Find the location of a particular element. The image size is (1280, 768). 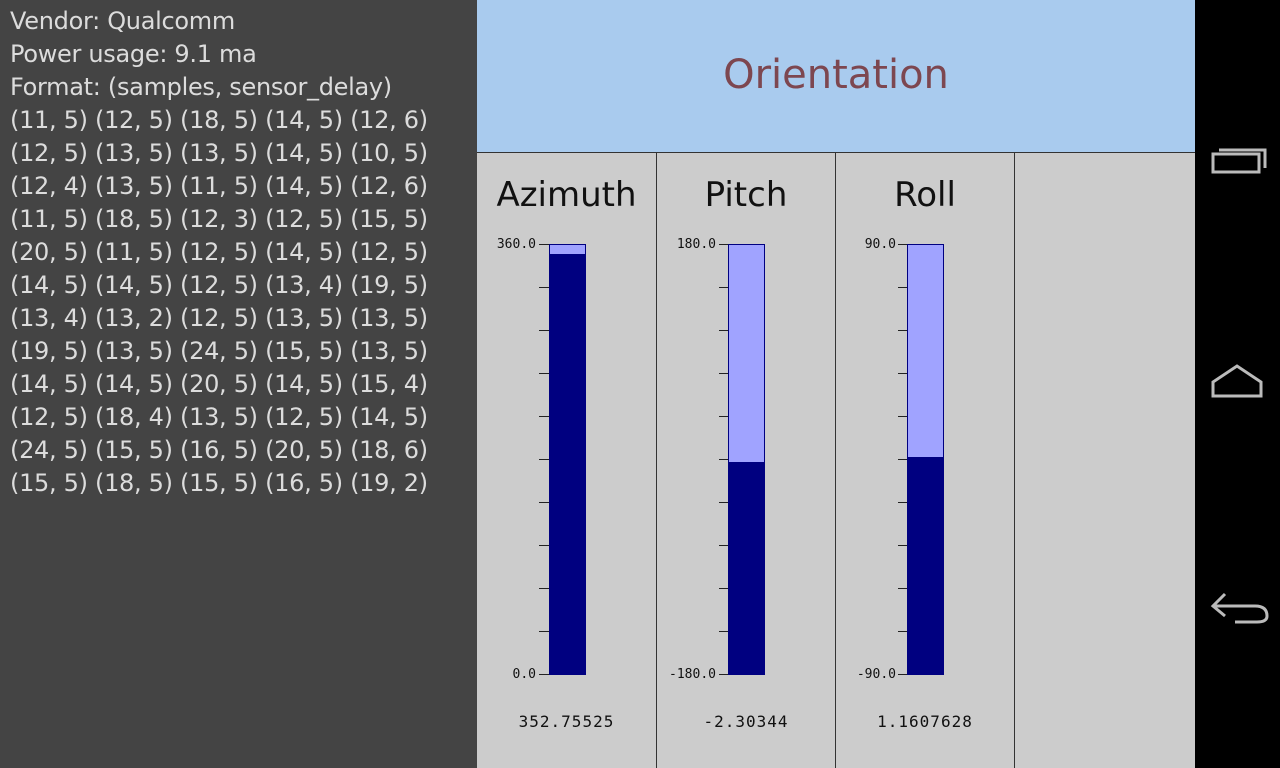

roll-title: Roll is located at coordinates (925, 195).